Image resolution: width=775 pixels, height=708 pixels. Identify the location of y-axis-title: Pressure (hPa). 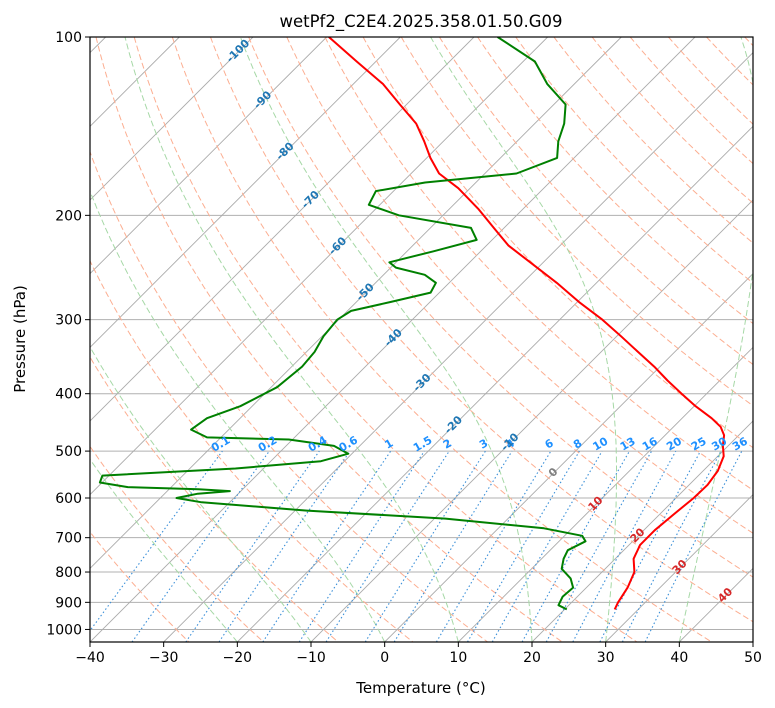
(20, 339).